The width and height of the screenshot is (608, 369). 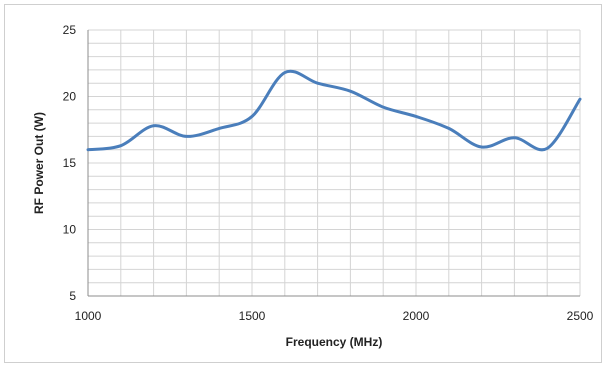 What do you see at coordinates (70, 230) in the screenshot?
I see `y-tick-label: 10` at bounding box center [70, 230].